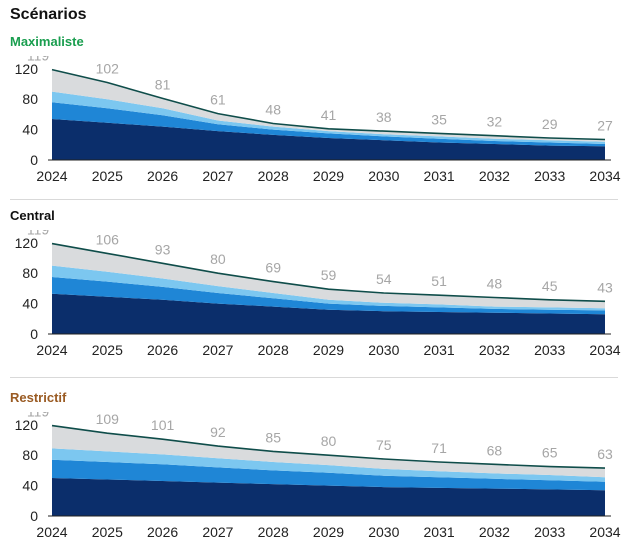 The image size is (628, 552). I want to click on total-value-label: 71, so click(439, 448).